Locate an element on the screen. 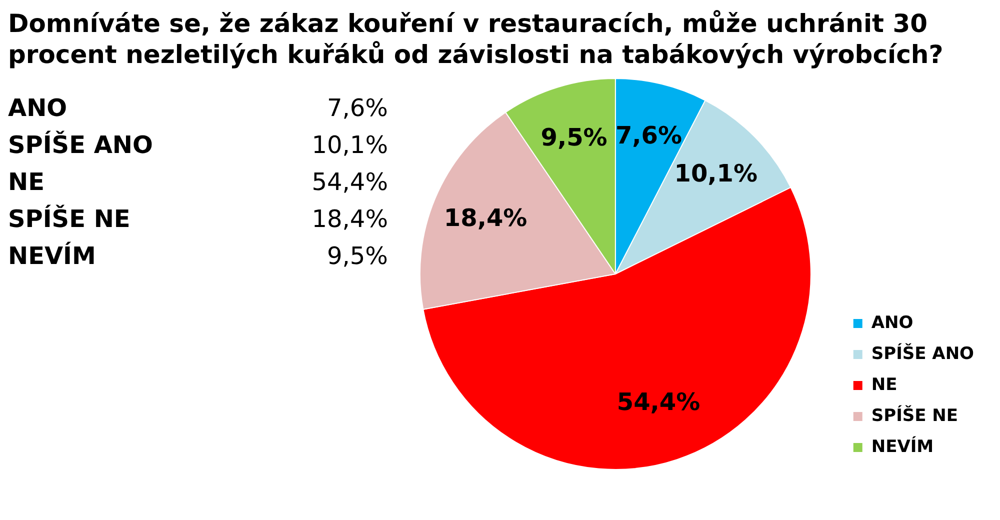 This screenshot has width=1000, height=520. legend-label: NEVÍM is located at coordinates (902, 446).